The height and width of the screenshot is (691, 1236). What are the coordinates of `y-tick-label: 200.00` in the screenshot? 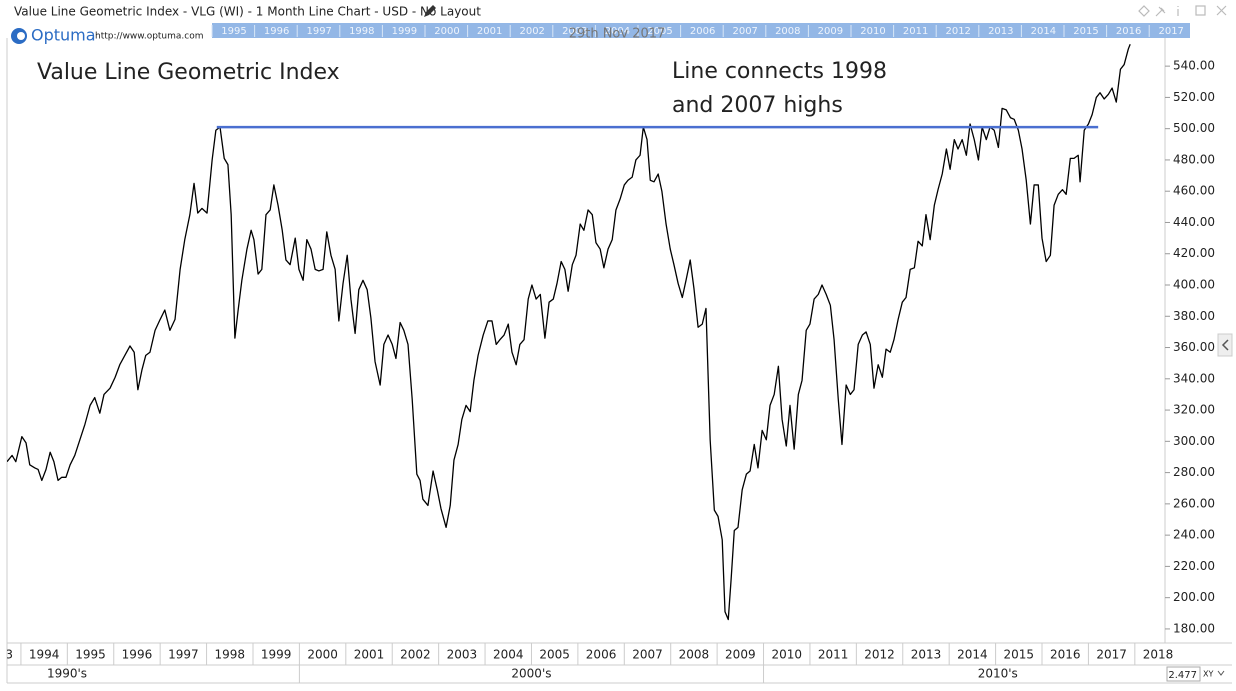 It's located at (1194, 597).